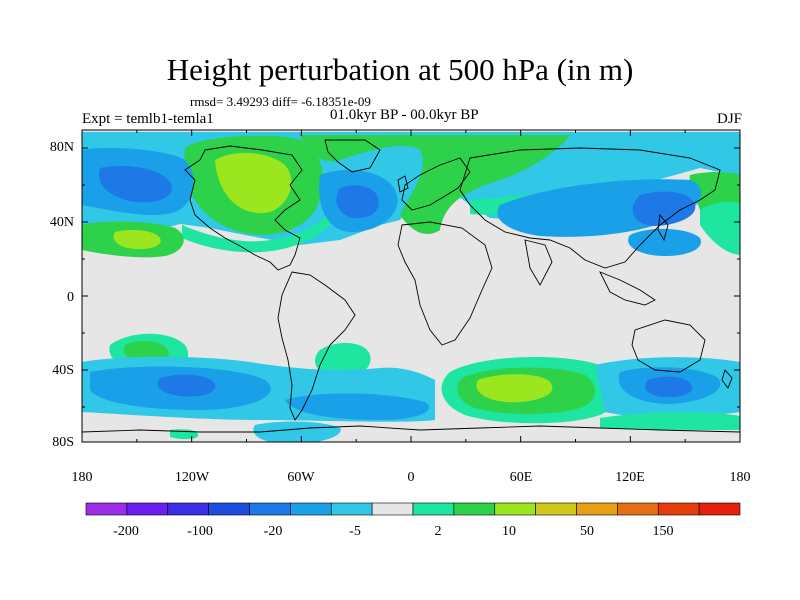 Image resolution: width=800 pixels, height=600 pixels. I want to click on lat-label: 80S, so click(63, 442).